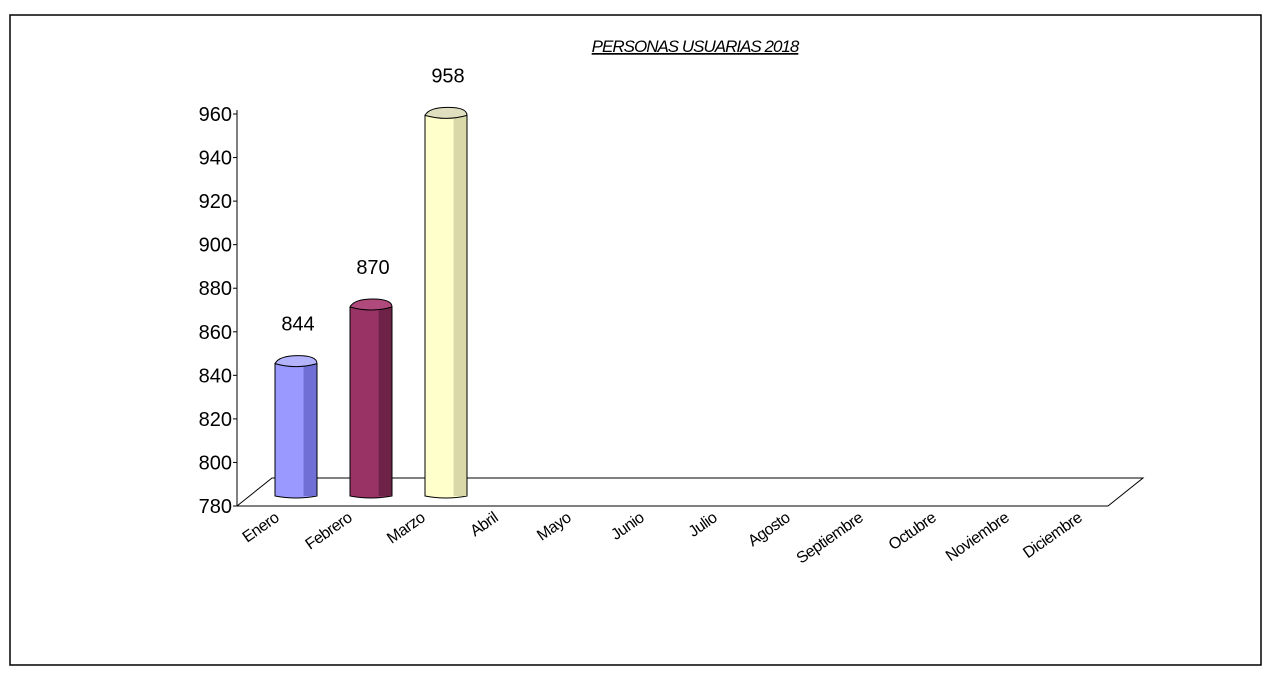  Describe the element at coordinates (215, 420) in the screenshot. I see `y-tick-label: 820` at that location.